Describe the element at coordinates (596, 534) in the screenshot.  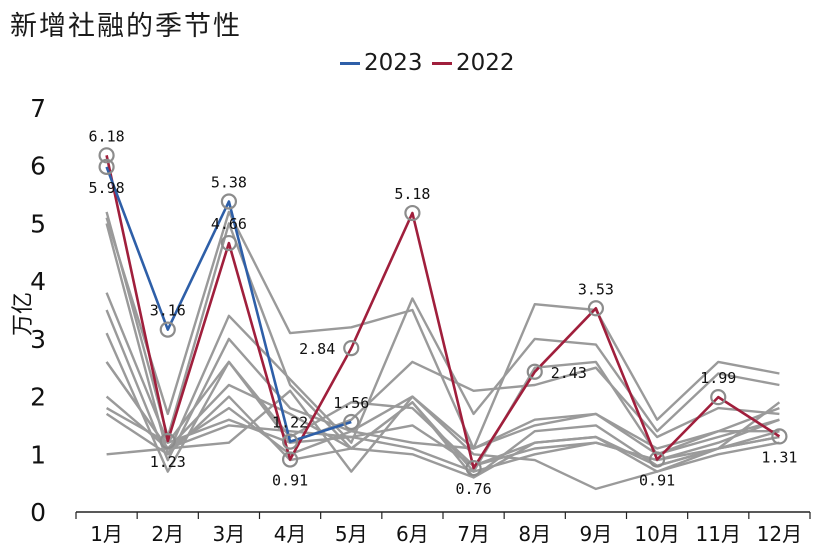
I see `x-tick-label: 9月` at that location.